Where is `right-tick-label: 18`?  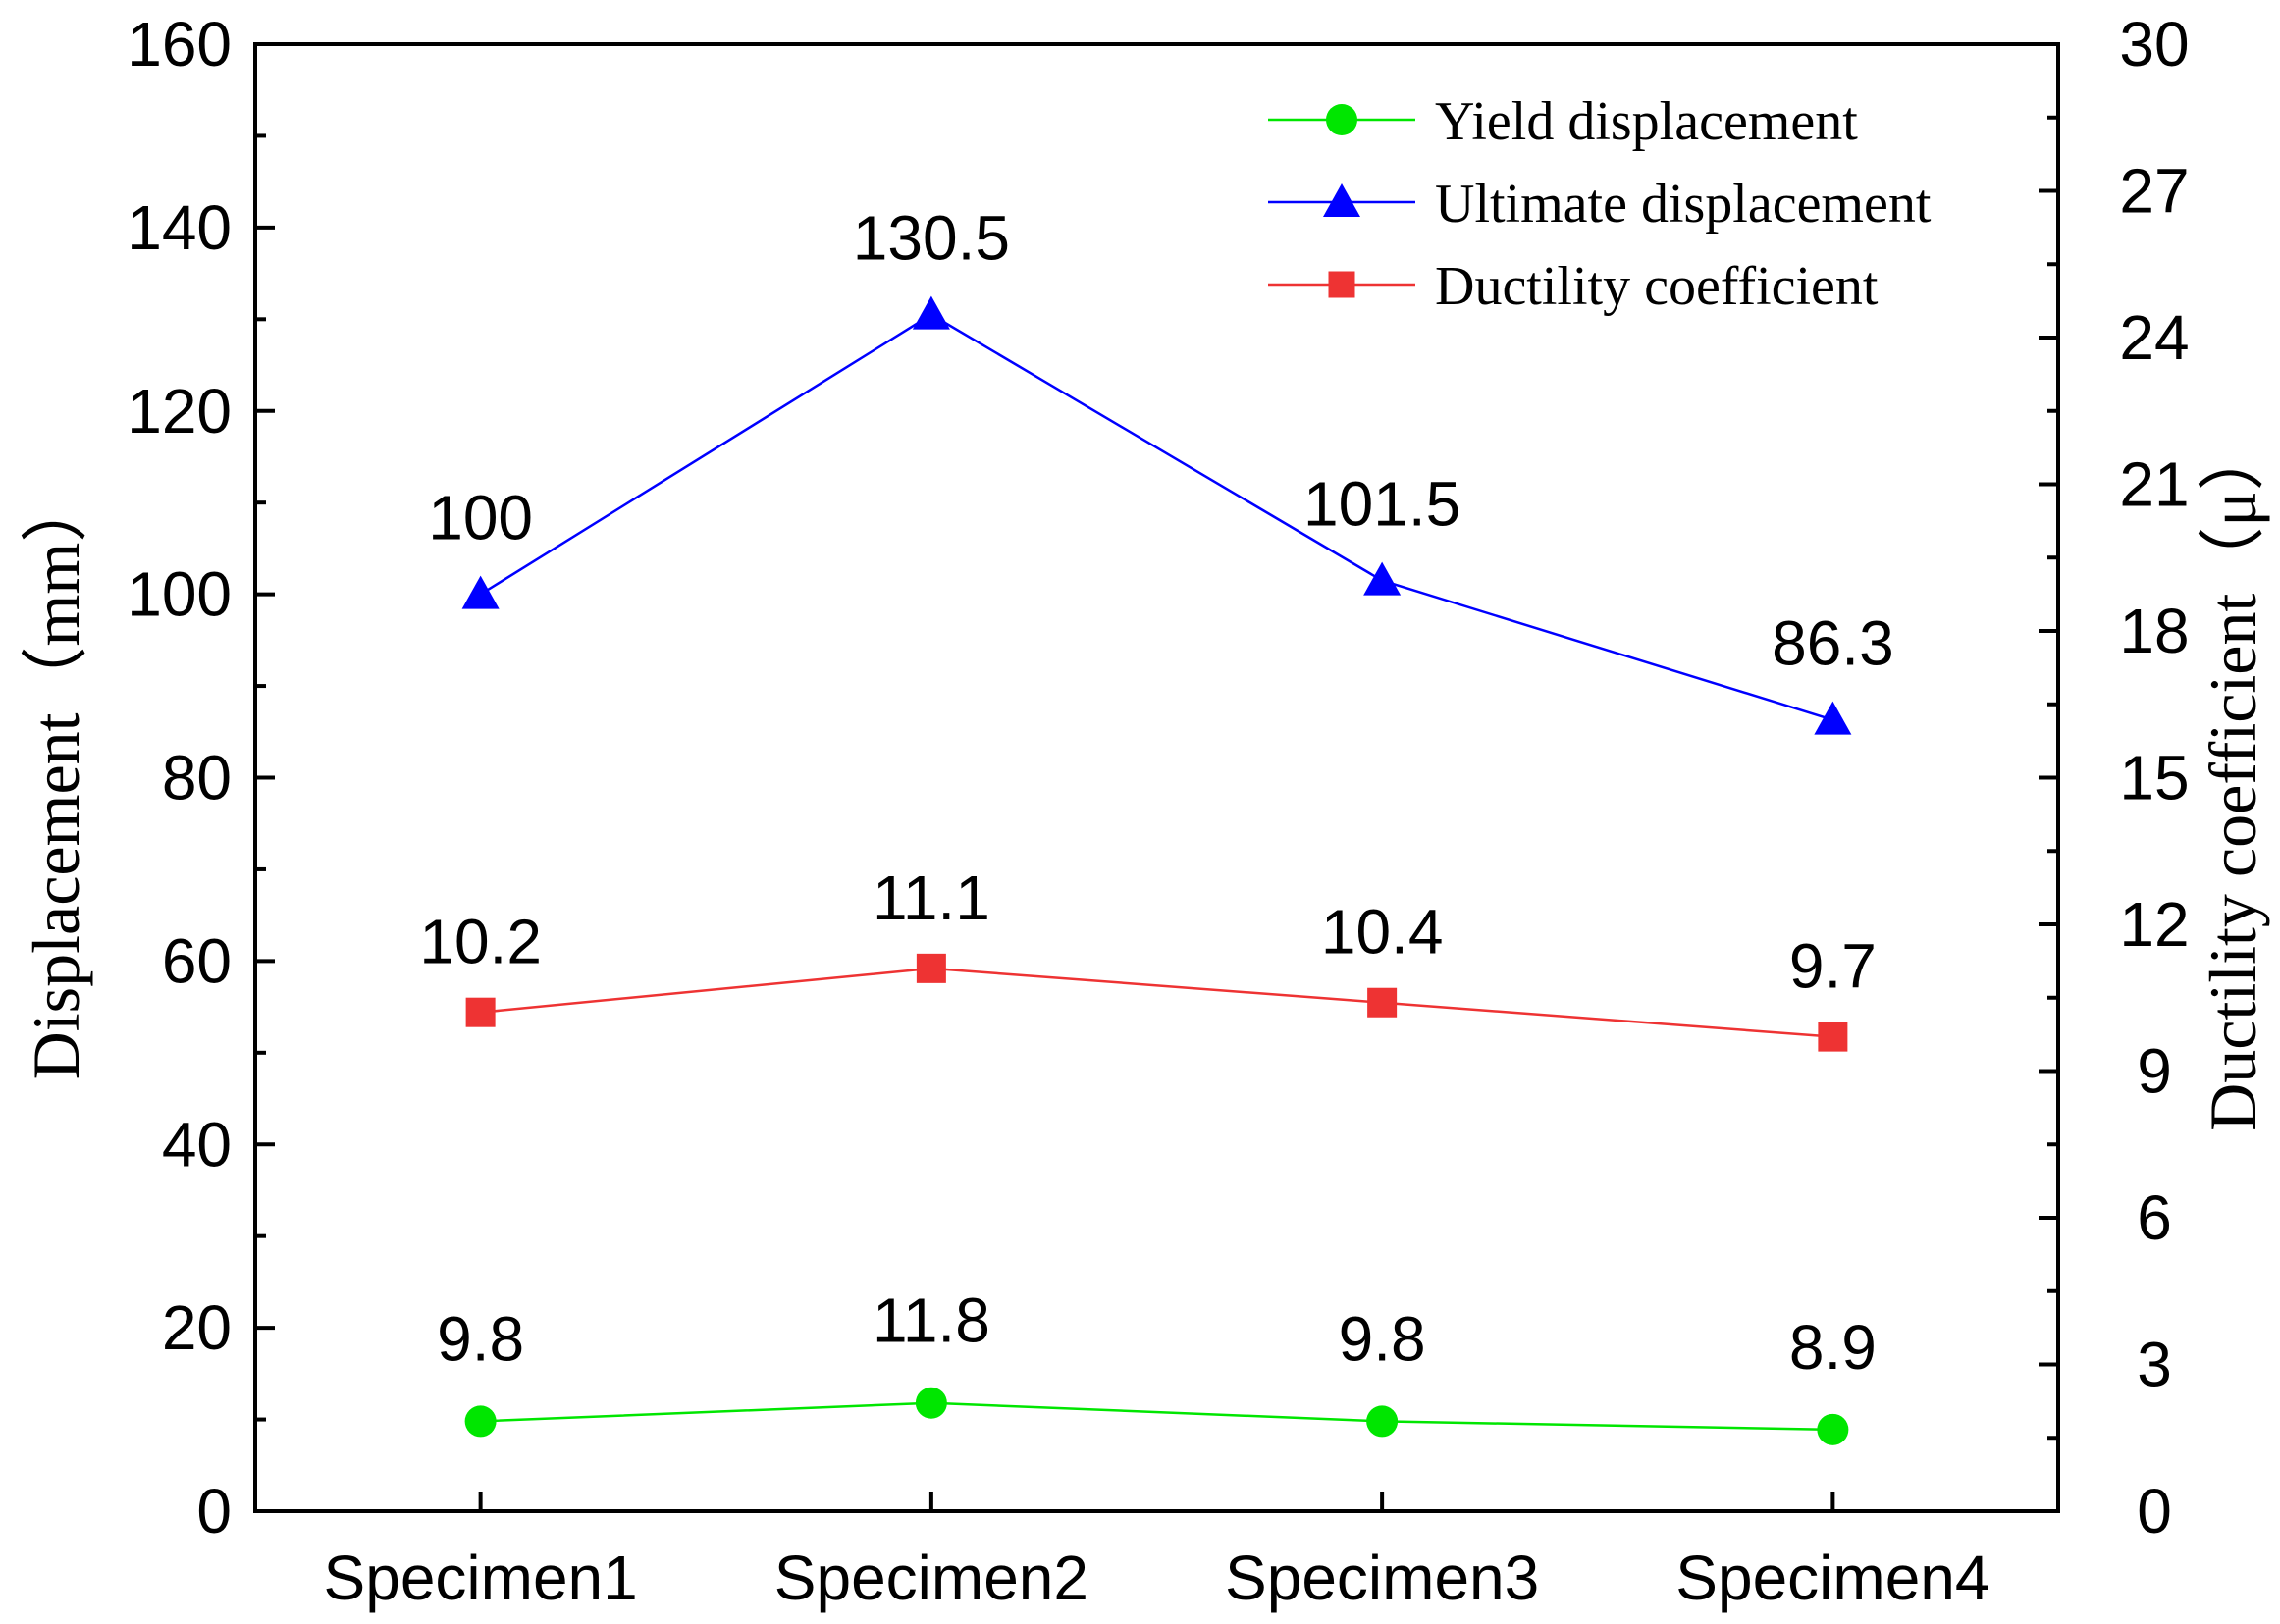 right-tick-label: 18 is located at coordinates (2154, 631).